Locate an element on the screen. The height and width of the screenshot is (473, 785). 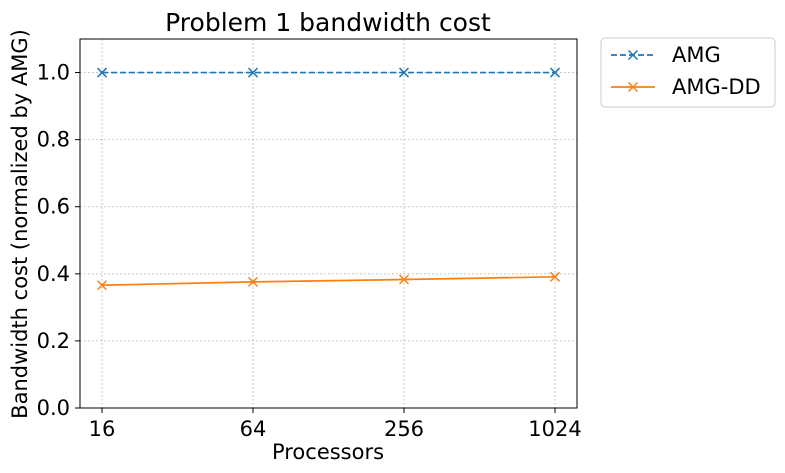
chart-title: Problem 1 bandwidth cost is located at coordinates (328, 22).